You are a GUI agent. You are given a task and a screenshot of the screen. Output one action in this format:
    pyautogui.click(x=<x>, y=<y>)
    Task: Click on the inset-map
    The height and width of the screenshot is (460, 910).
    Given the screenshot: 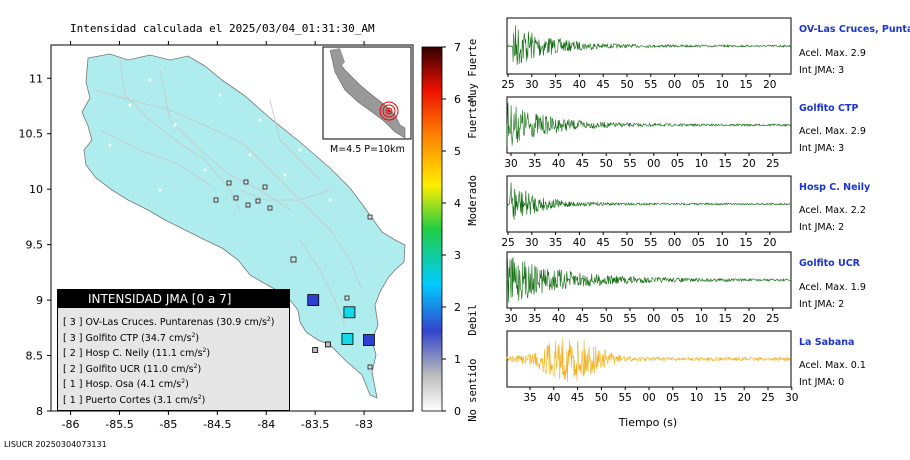 What is the action you would take?
    pyautogui.click(x=367, y=93)
    